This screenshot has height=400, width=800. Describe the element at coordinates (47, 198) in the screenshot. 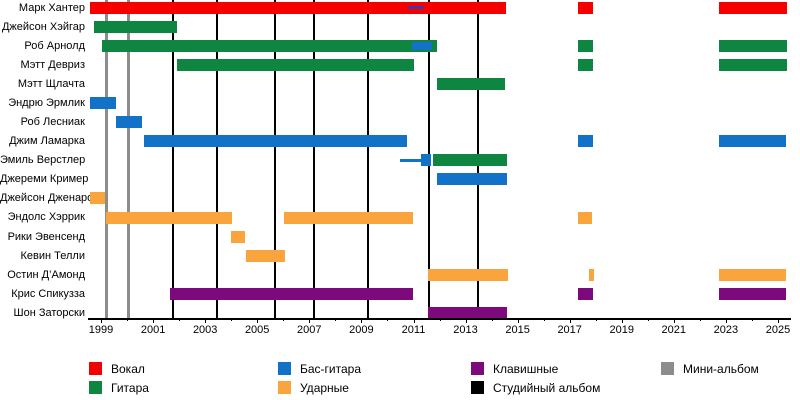

I see `member-label: Джейсон Дженаро` at that location.